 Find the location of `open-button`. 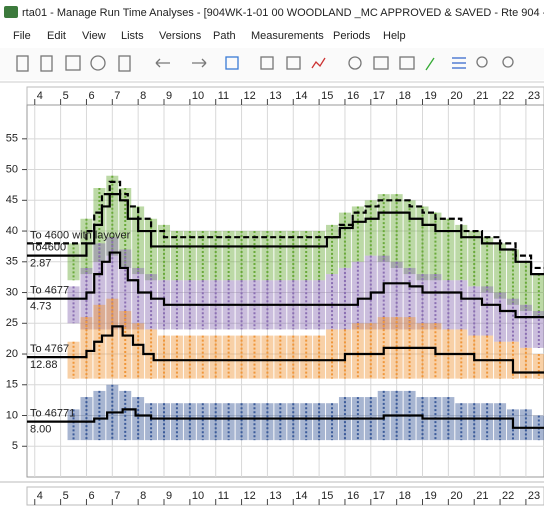

open-button is located at coordinates (46, 63).